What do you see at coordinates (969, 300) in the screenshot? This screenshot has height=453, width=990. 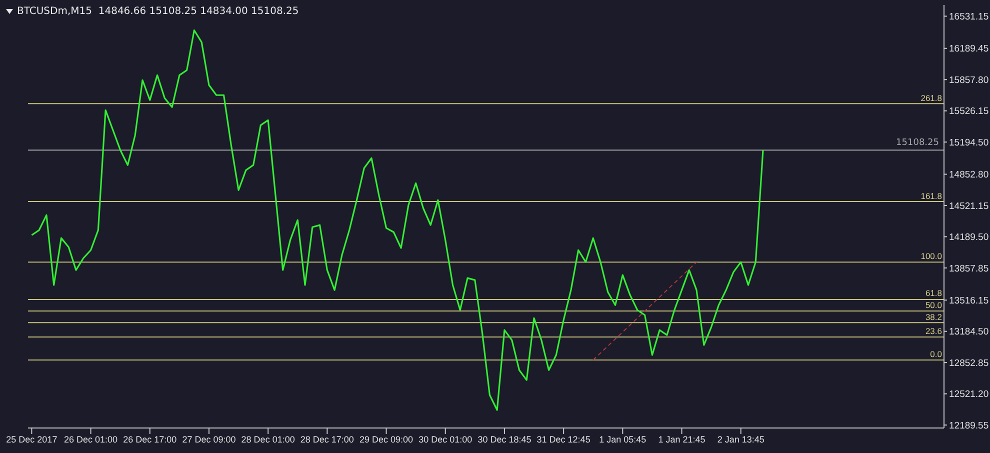 I see `y-tick-label: 13516.15` at bounding box center [969, 300].